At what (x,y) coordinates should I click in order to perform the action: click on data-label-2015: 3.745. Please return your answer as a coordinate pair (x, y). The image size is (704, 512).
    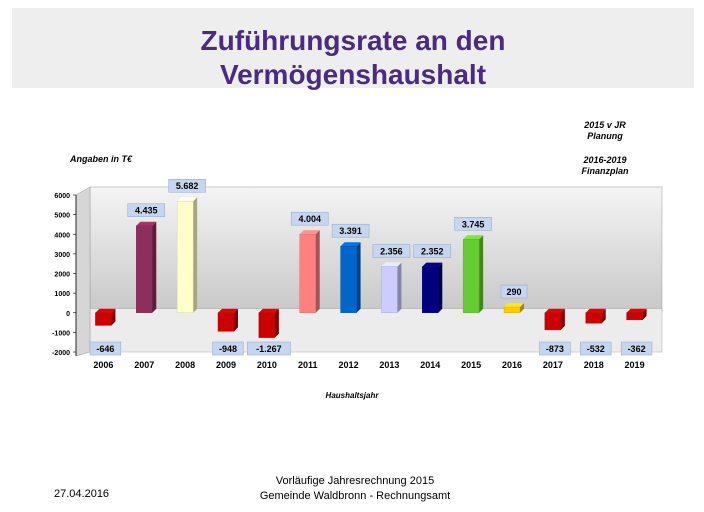
    Looking at the image, I should click on (473, 224).